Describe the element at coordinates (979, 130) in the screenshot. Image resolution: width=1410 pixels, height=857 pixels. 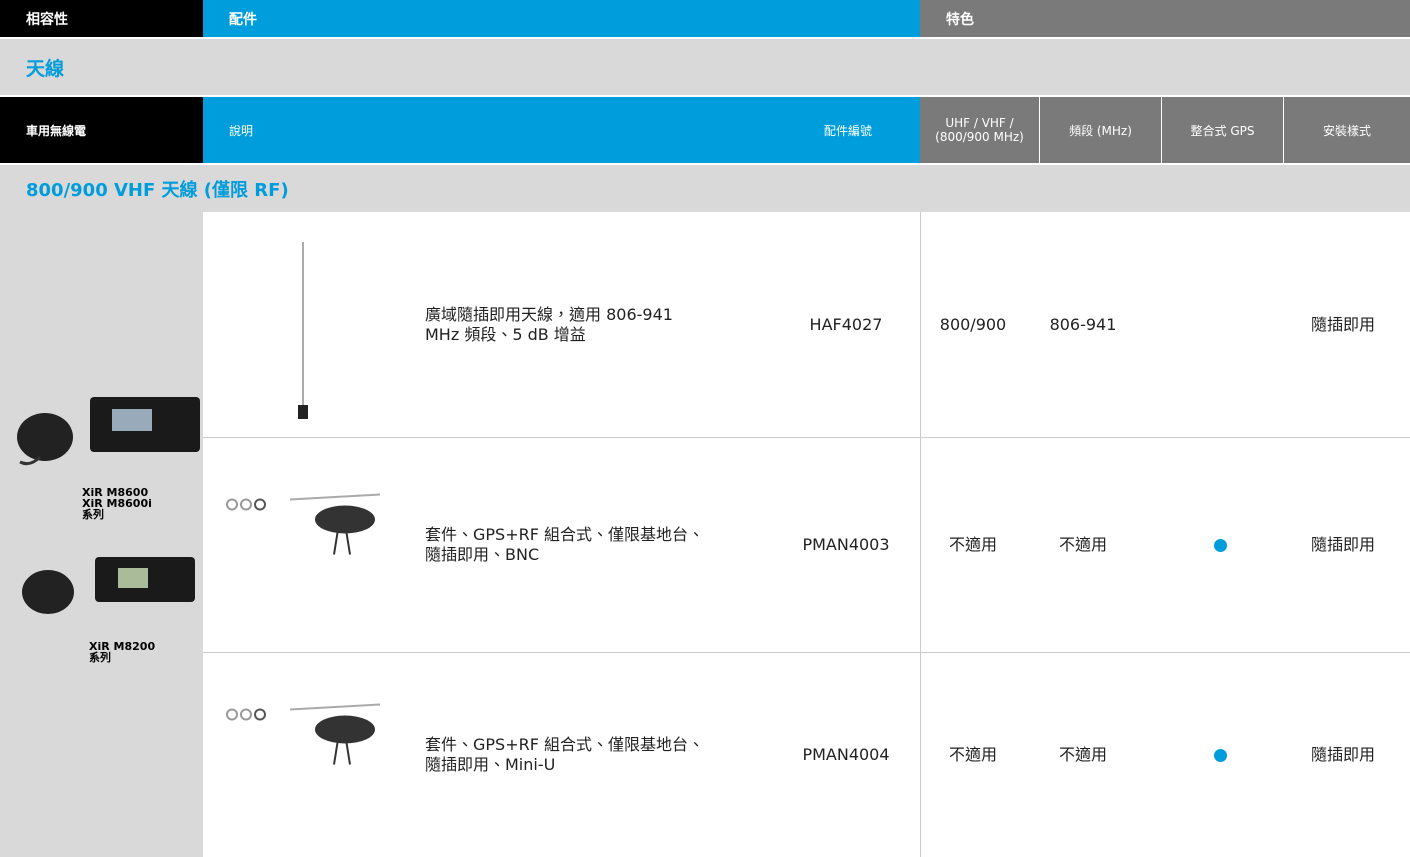
I see `column-header: UHF / VHF / (800/900 MHz)` at that location.